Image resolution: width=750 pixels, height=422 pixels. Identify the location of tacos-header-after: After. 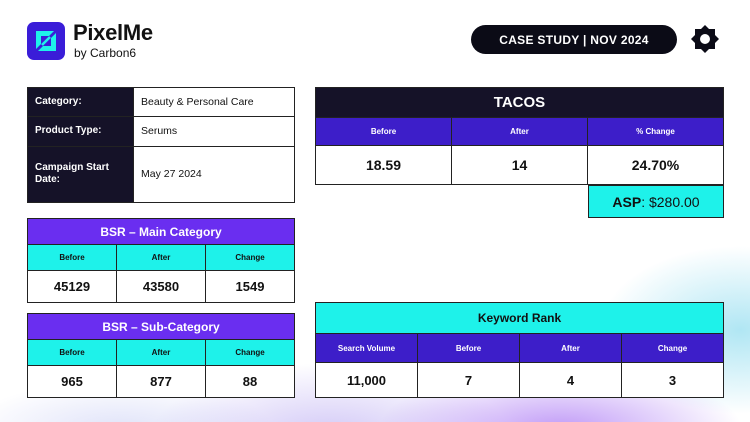
(519, 131).